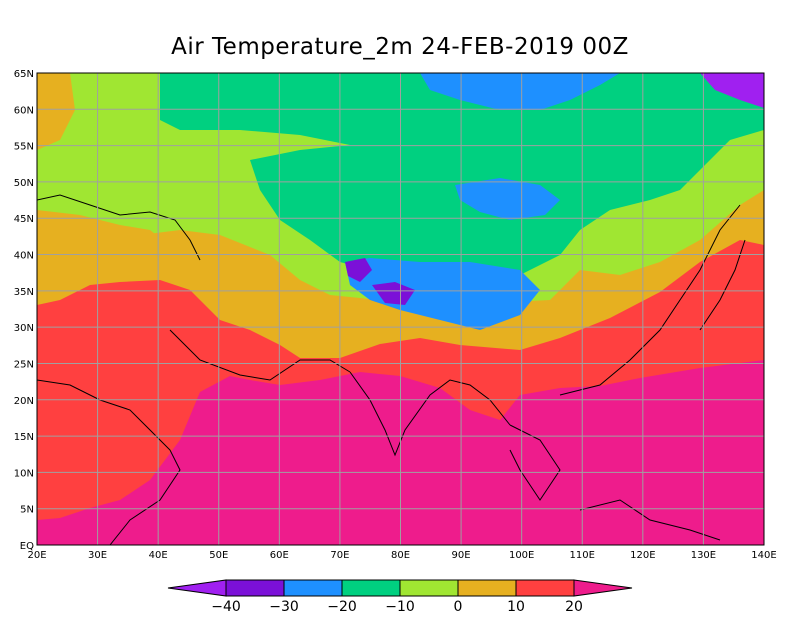 This screenshot has width=800, height=618. I want to click on lon-tick-label: 50E, so click(218, 555).